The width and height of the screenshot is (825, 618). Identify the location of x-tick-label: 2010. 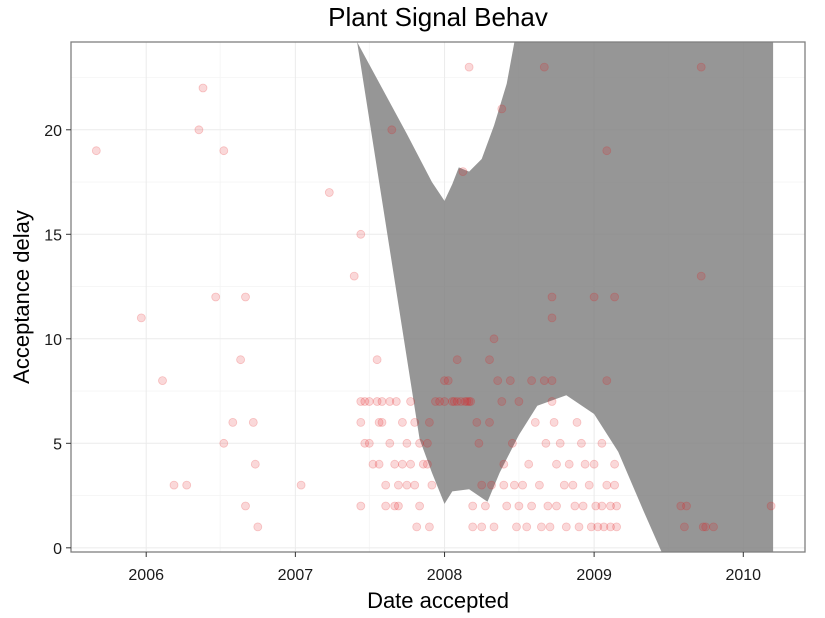
(743, 575).